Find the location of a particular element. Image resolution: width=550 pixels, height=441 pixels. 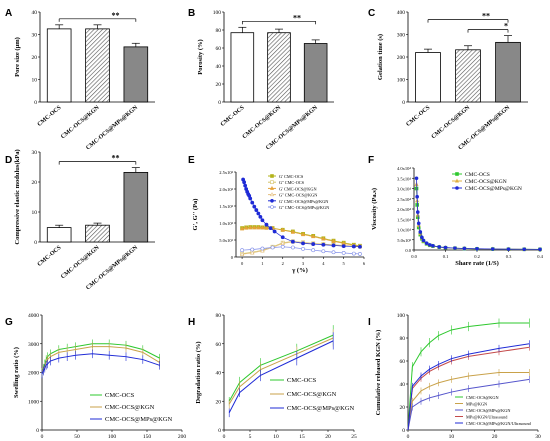

y-tick-label: 200 is located at coordinates (401, 58).